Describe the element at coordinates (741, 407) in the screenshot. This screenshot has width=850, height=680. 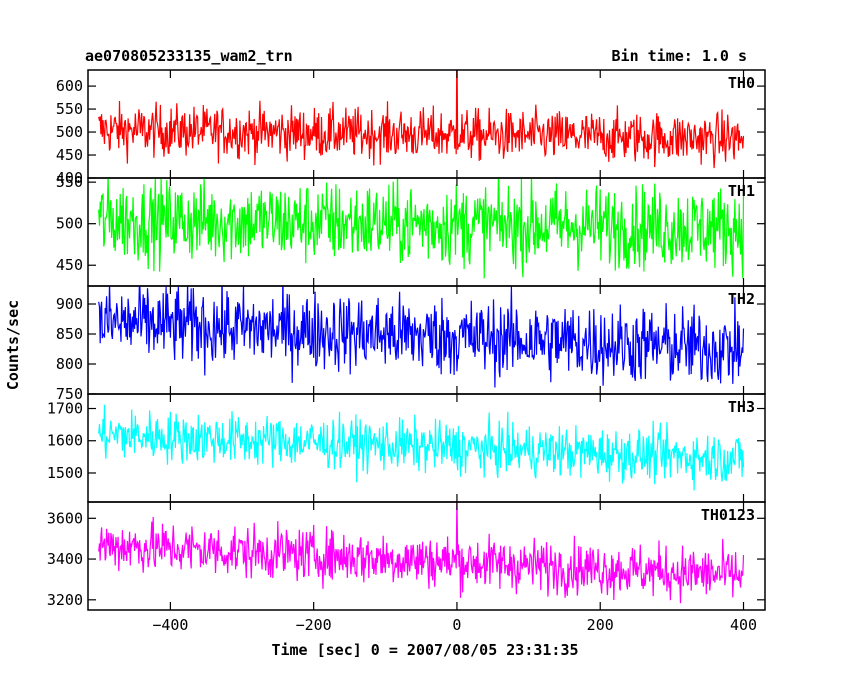
I see `panel-label: TH3` at that location.